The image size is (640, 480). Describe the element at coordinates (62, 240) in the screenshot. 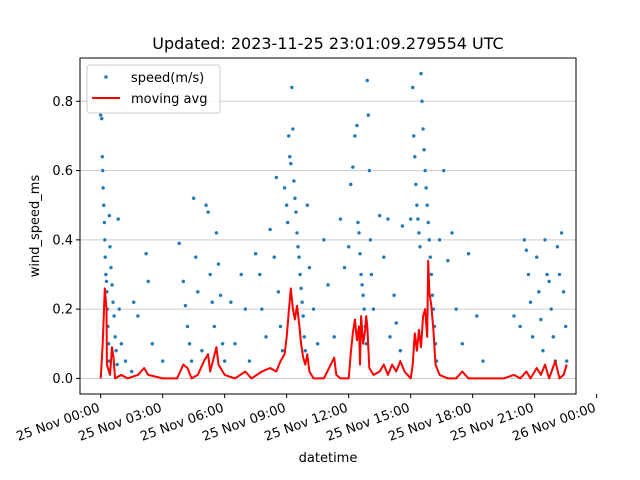

I see `y-tick-label: 0.4` at that location.